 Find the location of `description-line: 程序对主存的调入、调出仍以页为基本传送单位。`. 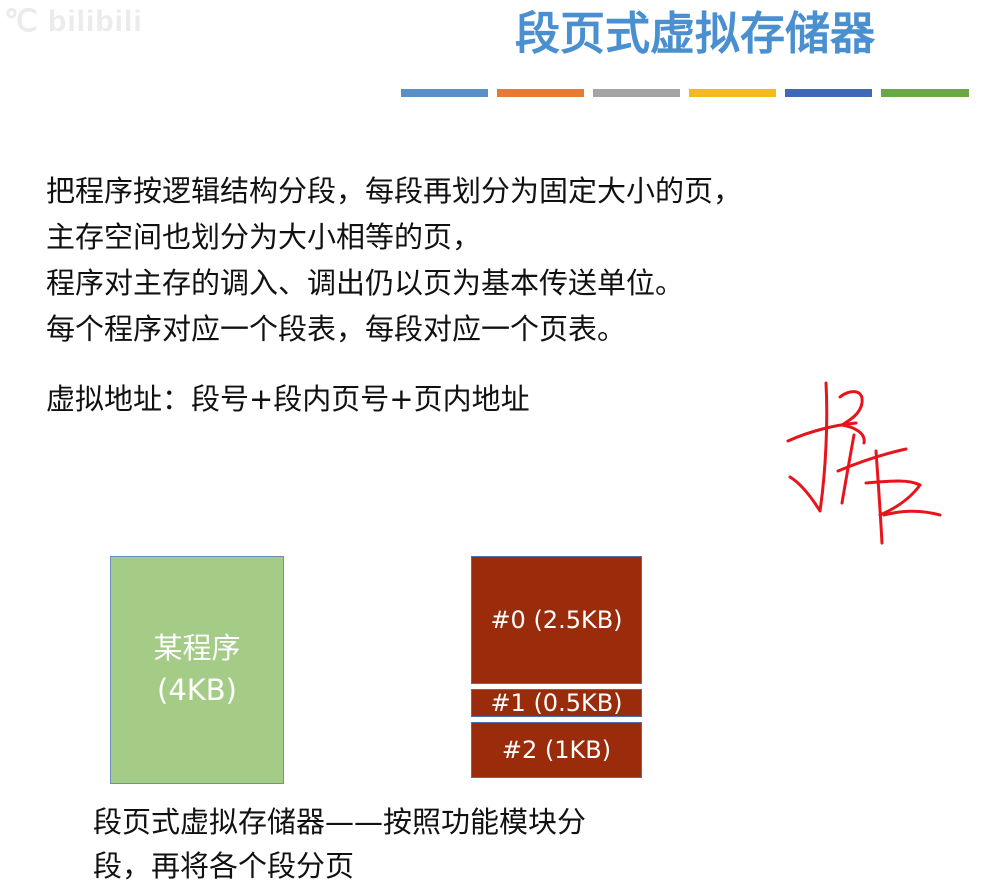

description-line: 程序对主存的调入、调出仍以页为基本传送单位。 is located at coordinates (365, 283).